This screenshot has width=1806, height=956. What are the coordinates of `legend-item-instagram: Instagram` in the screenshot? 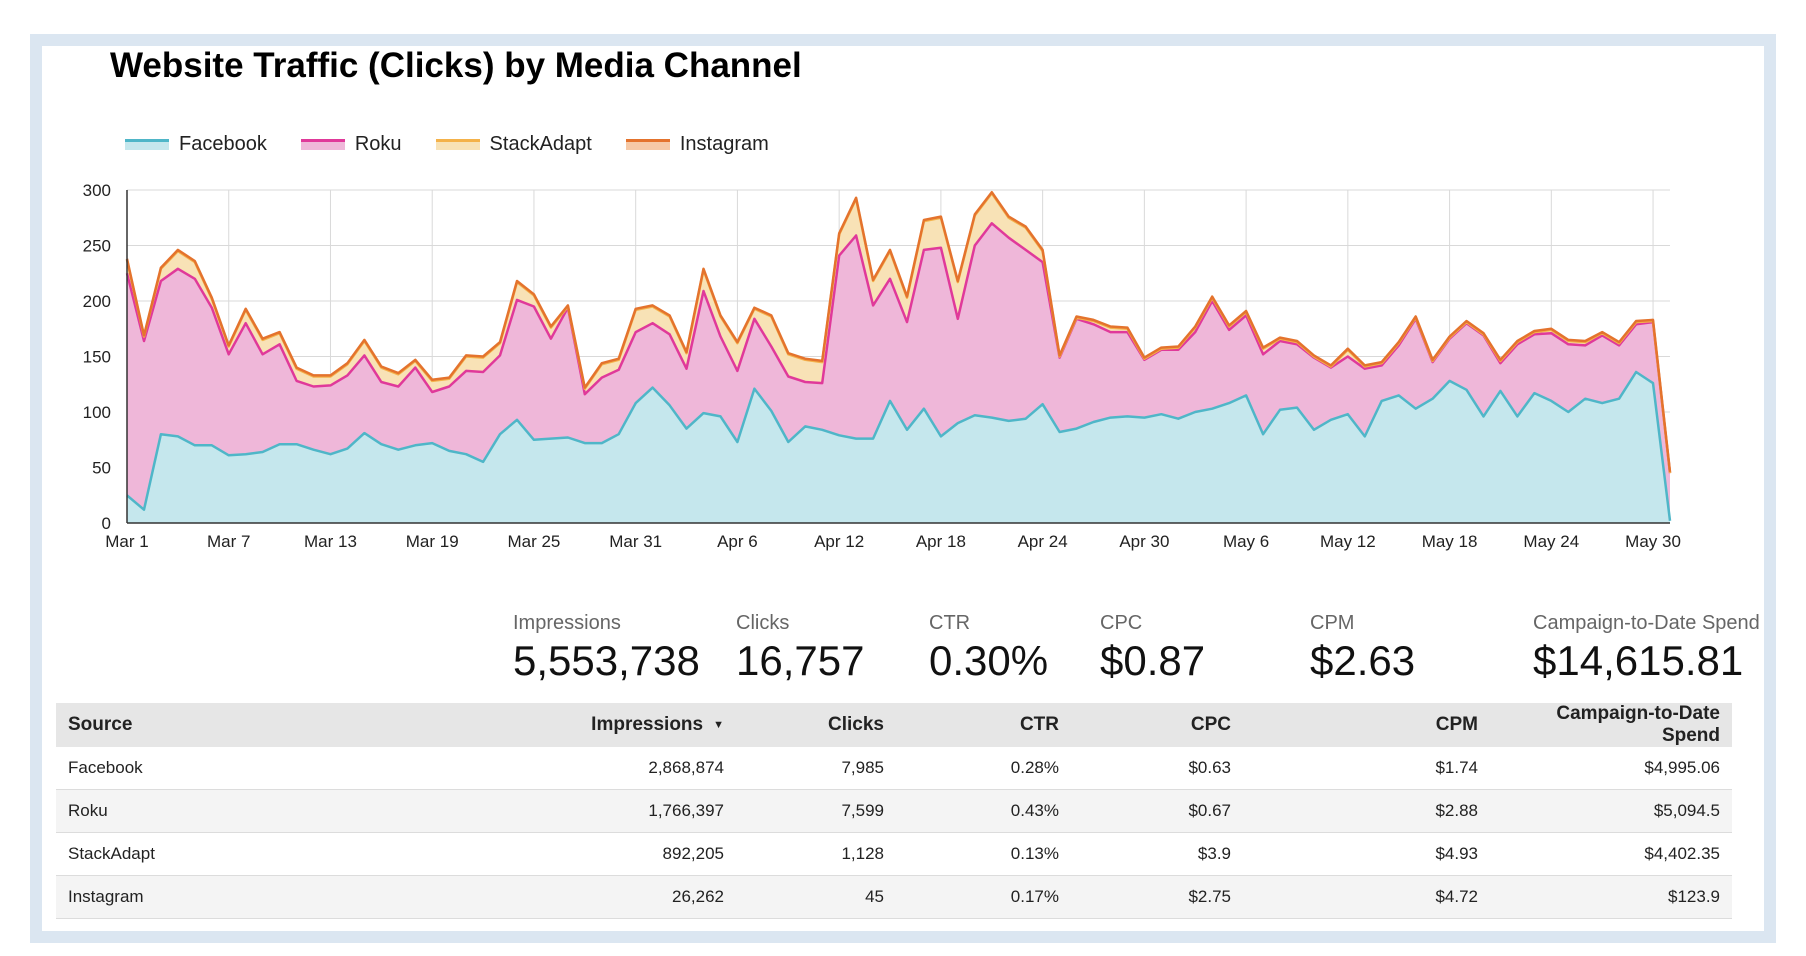 It's located at (697, 144).